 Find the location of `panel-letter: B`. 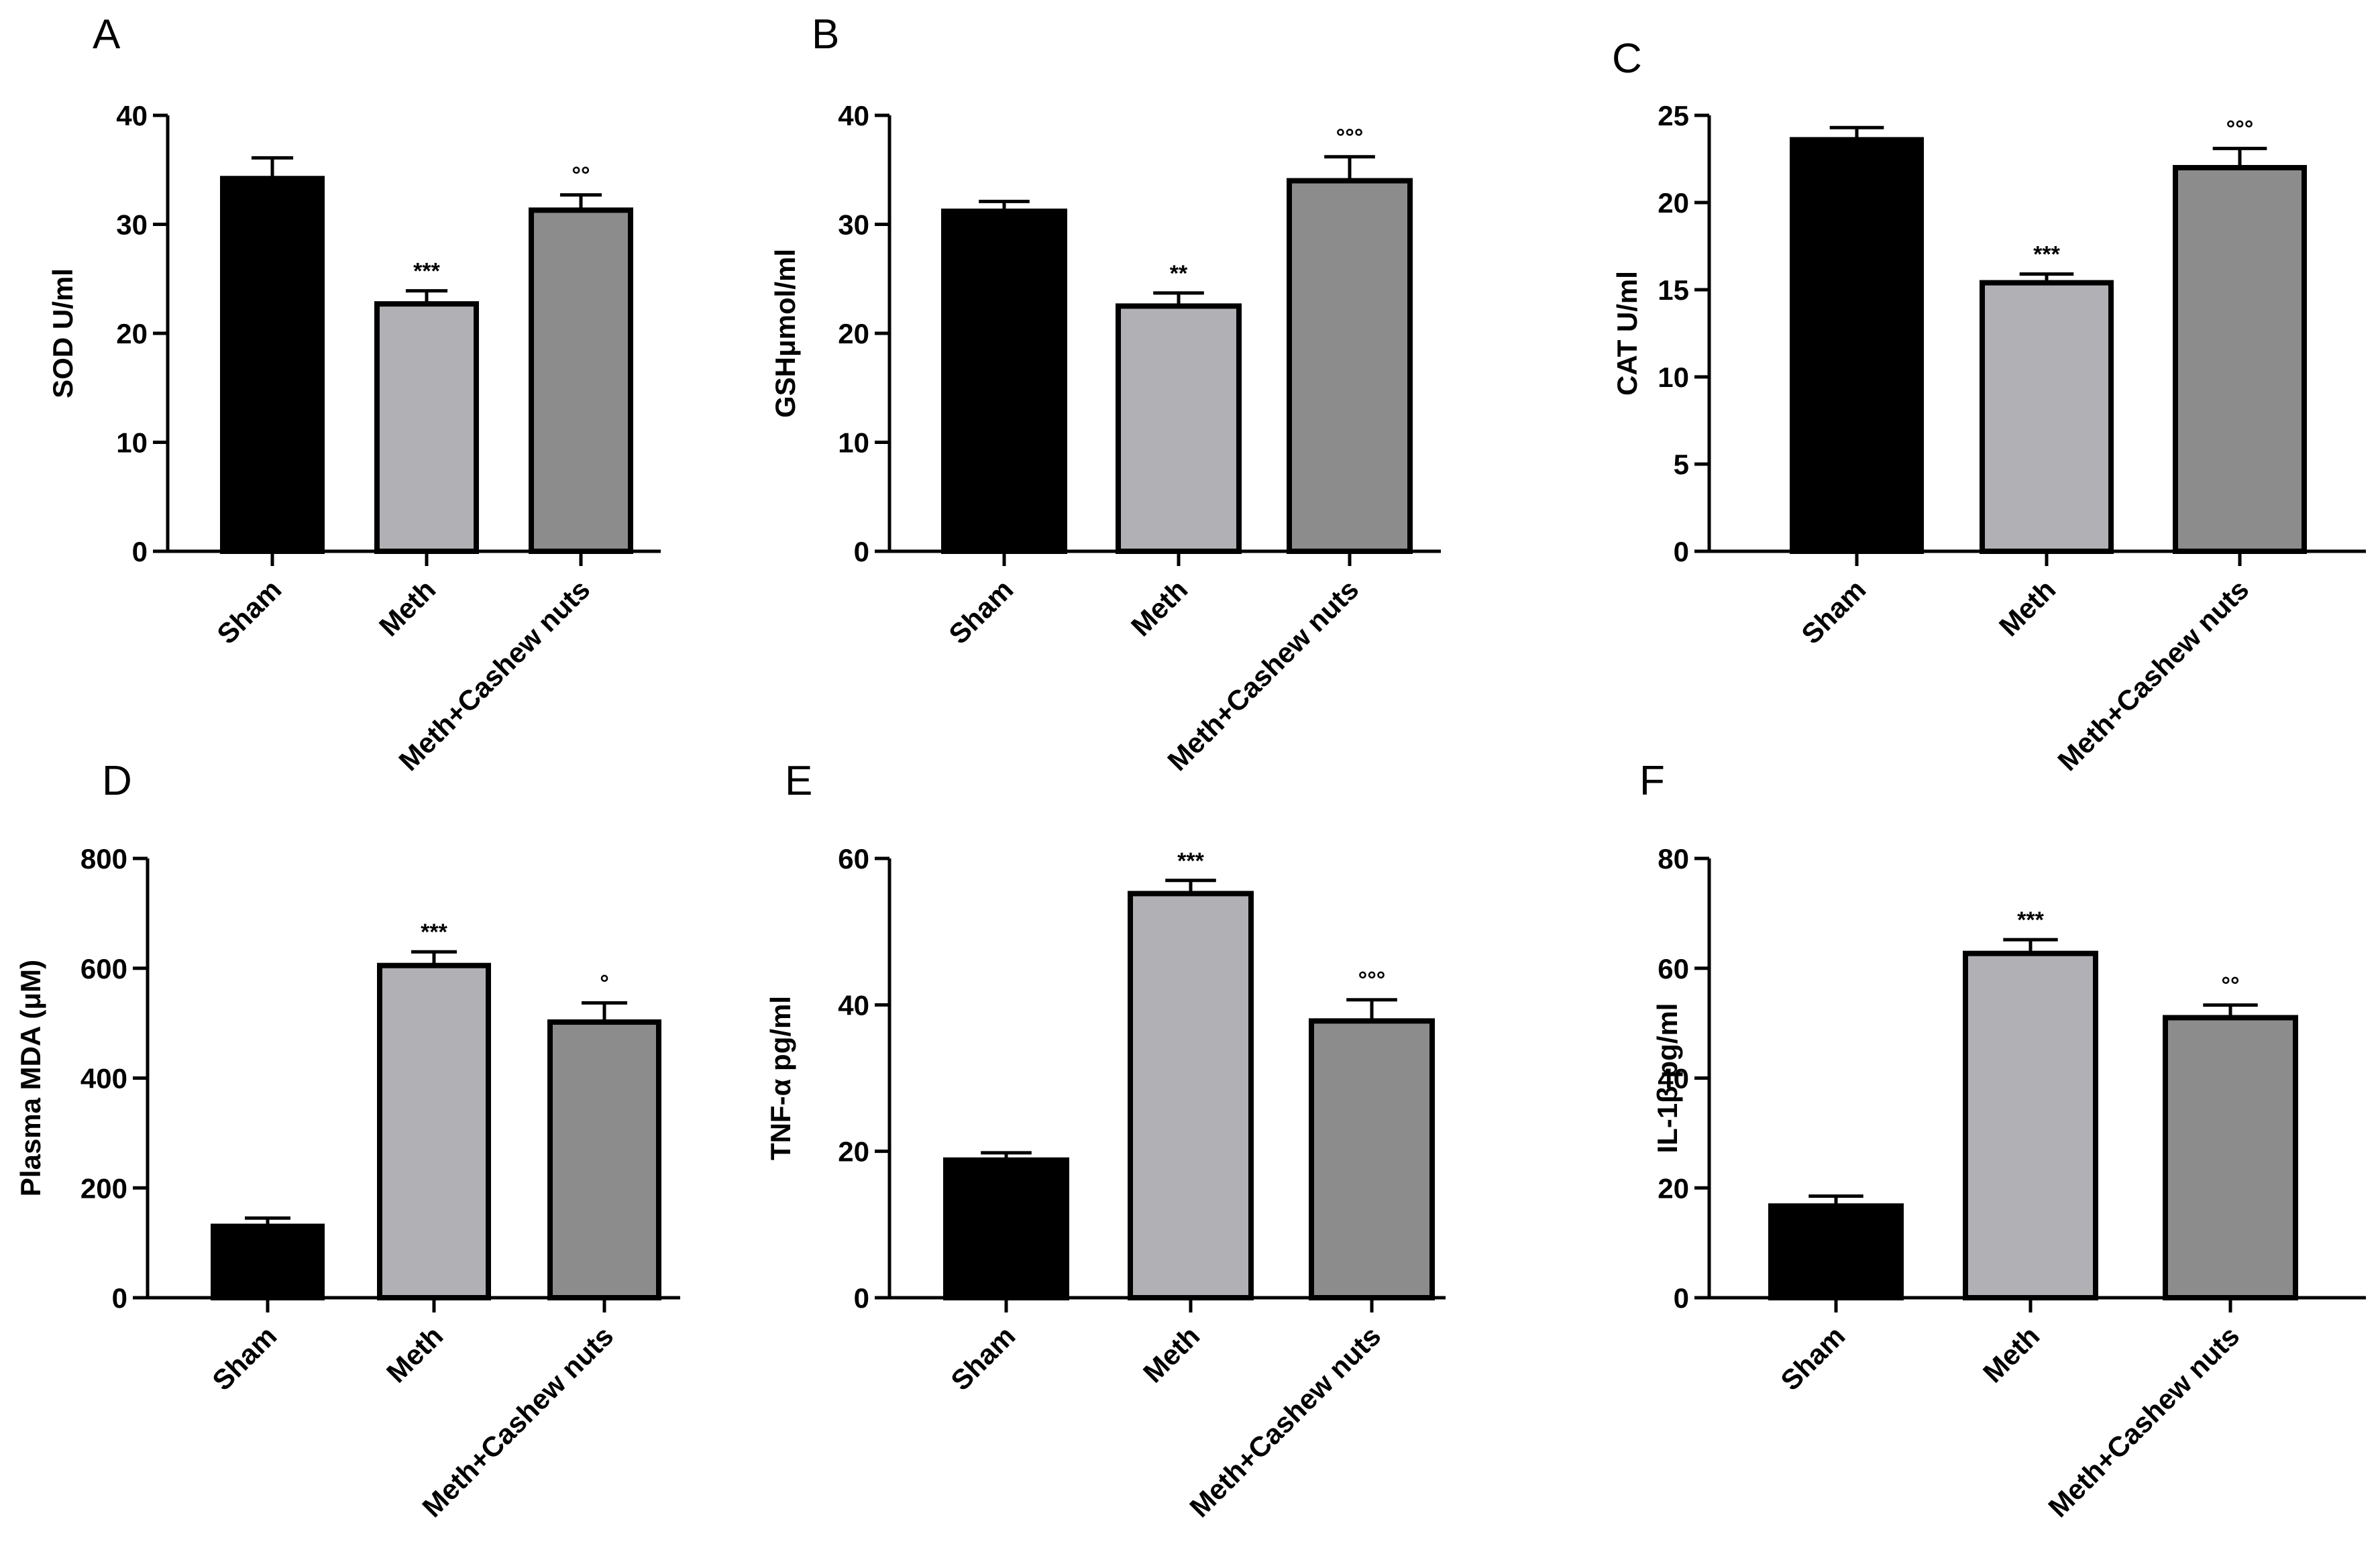

panel-letter: B is located at coordinates (825, 34).